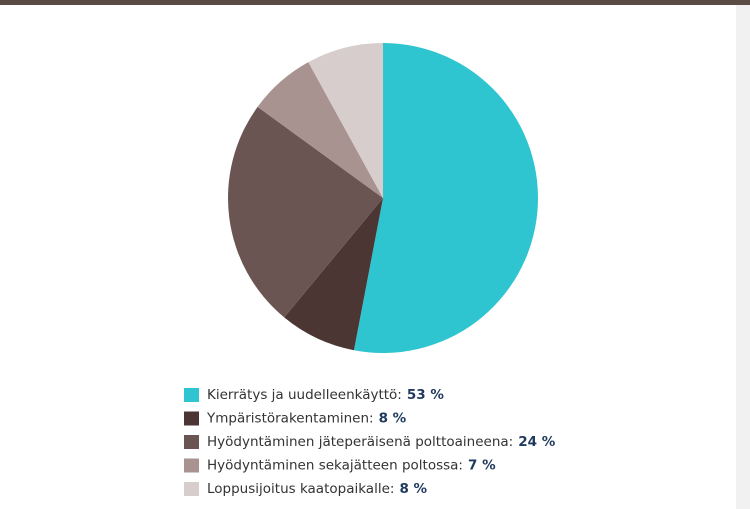  Describe the element at coordinates (425, 395) in the screenshot. I see `legend-value: 53 %` at that location.